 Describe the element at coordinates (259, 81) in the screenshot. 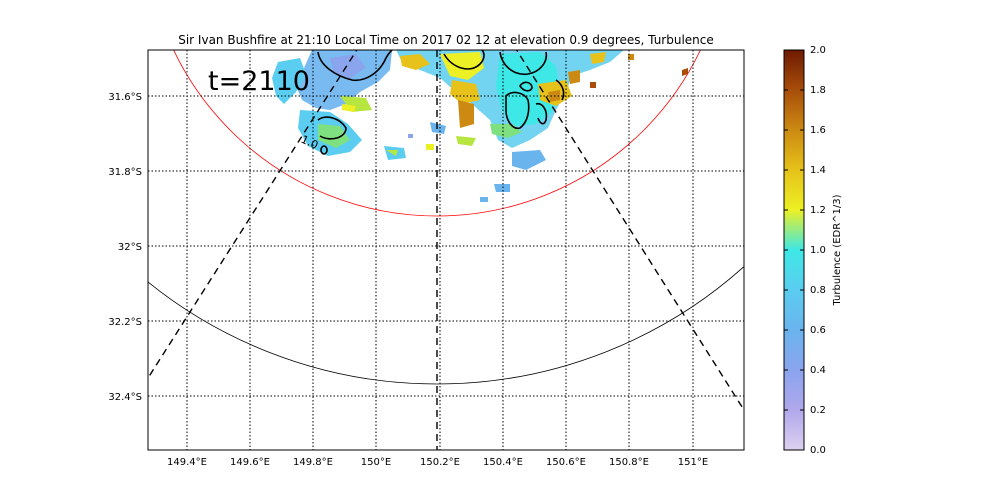

I see `time-stamp: t=2110` at that location.